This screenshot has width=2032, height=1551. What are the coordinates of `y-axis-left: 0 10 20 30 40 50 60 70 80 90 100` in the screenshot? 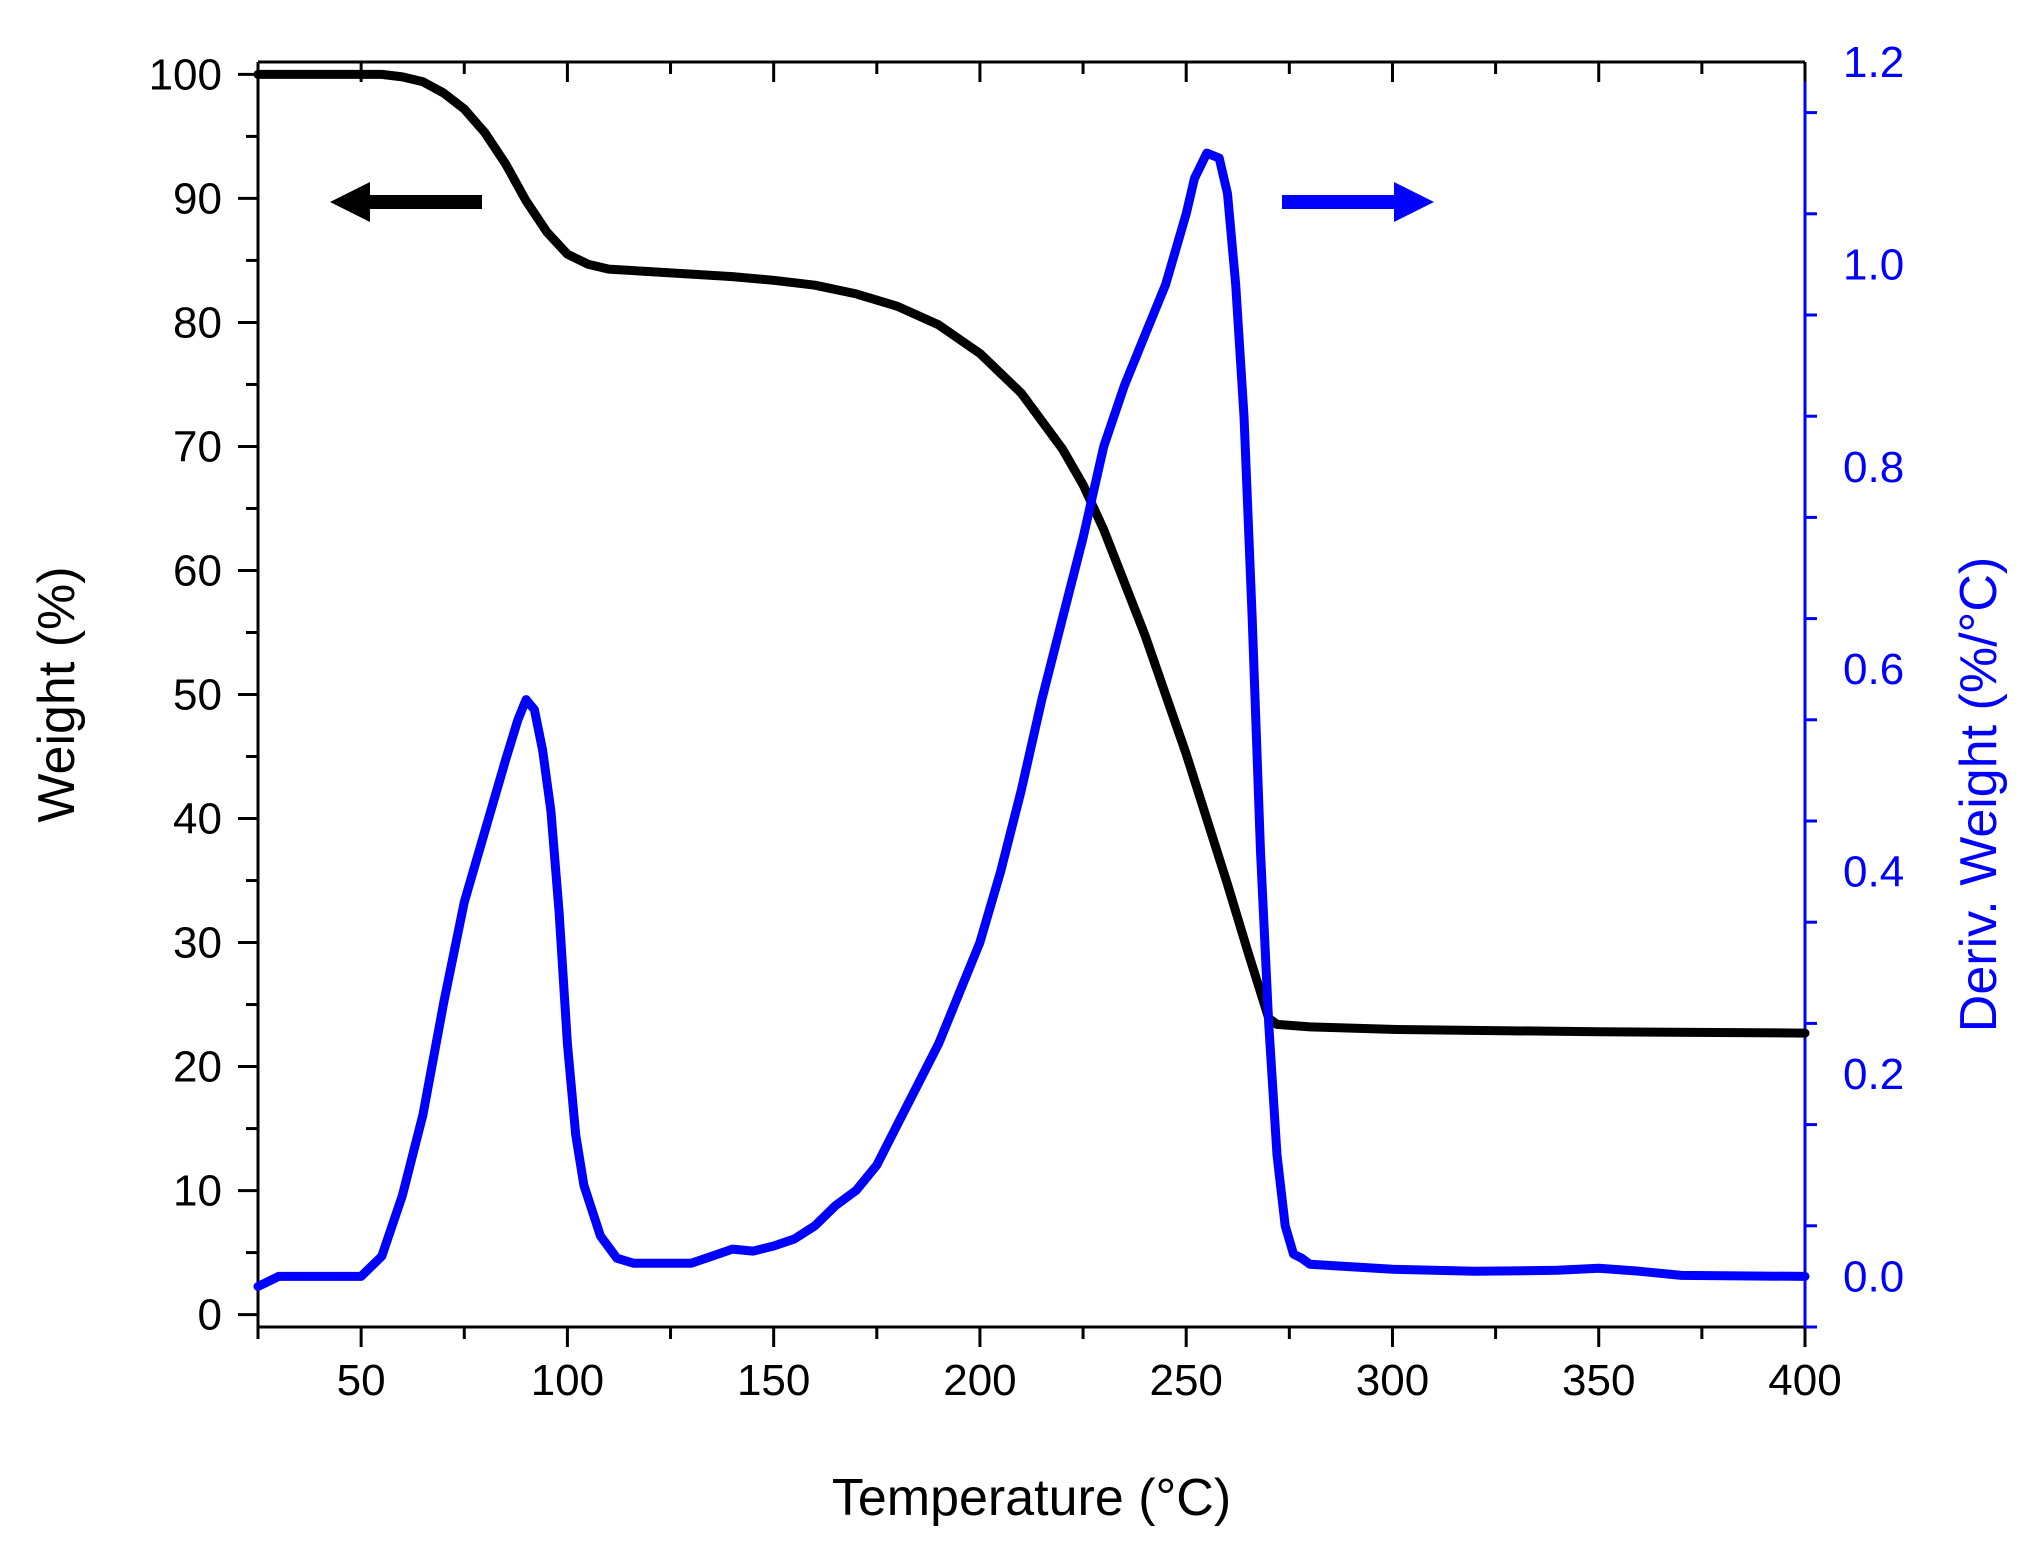 It's located at (203, 695).